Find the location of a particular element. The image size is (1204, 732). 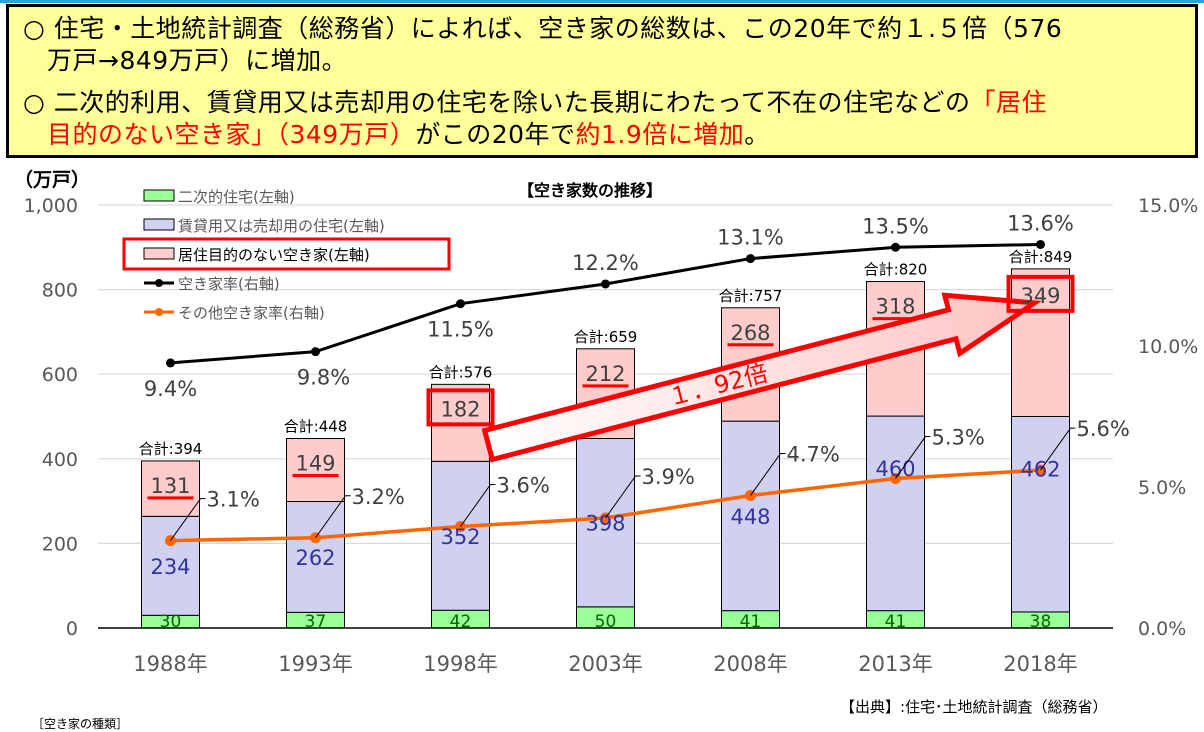

bar-value-label: 448 is located at coordinates (750, 517).